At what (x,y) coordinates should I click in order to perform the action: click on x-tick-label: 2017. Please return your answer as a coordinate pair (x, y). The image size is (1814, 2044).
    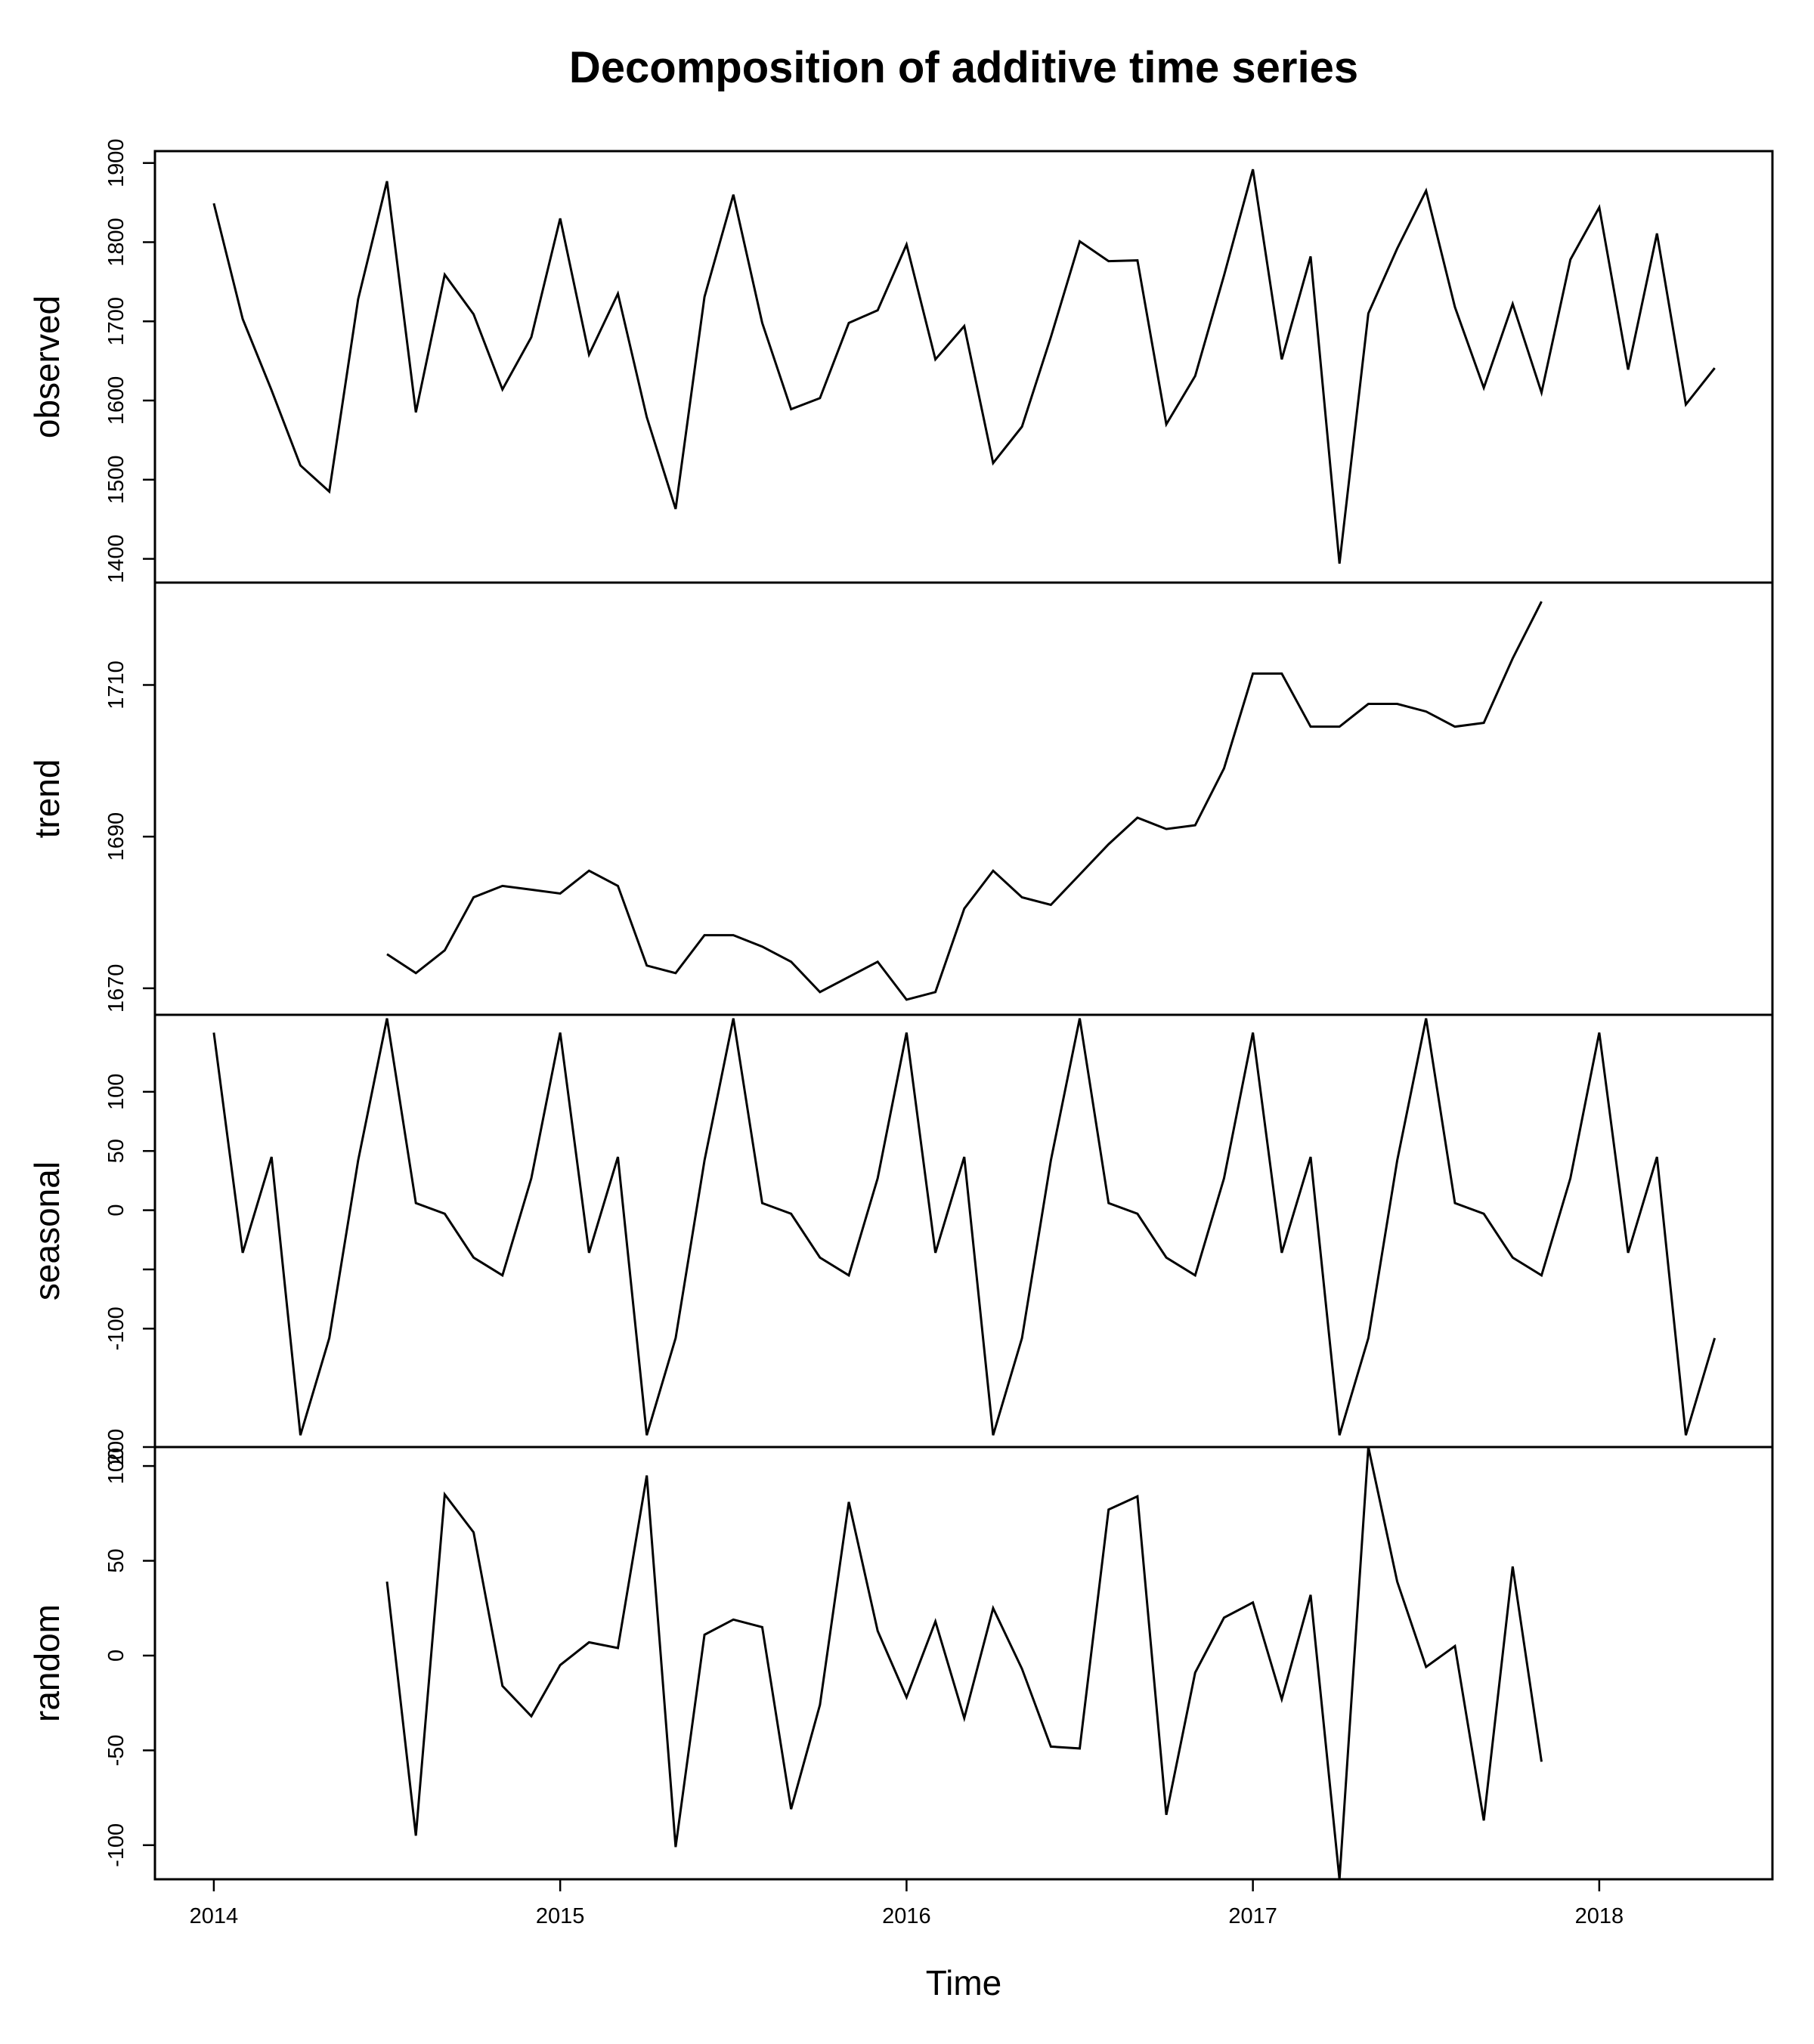
    Looking at the image, I should click on (1252, 1916).